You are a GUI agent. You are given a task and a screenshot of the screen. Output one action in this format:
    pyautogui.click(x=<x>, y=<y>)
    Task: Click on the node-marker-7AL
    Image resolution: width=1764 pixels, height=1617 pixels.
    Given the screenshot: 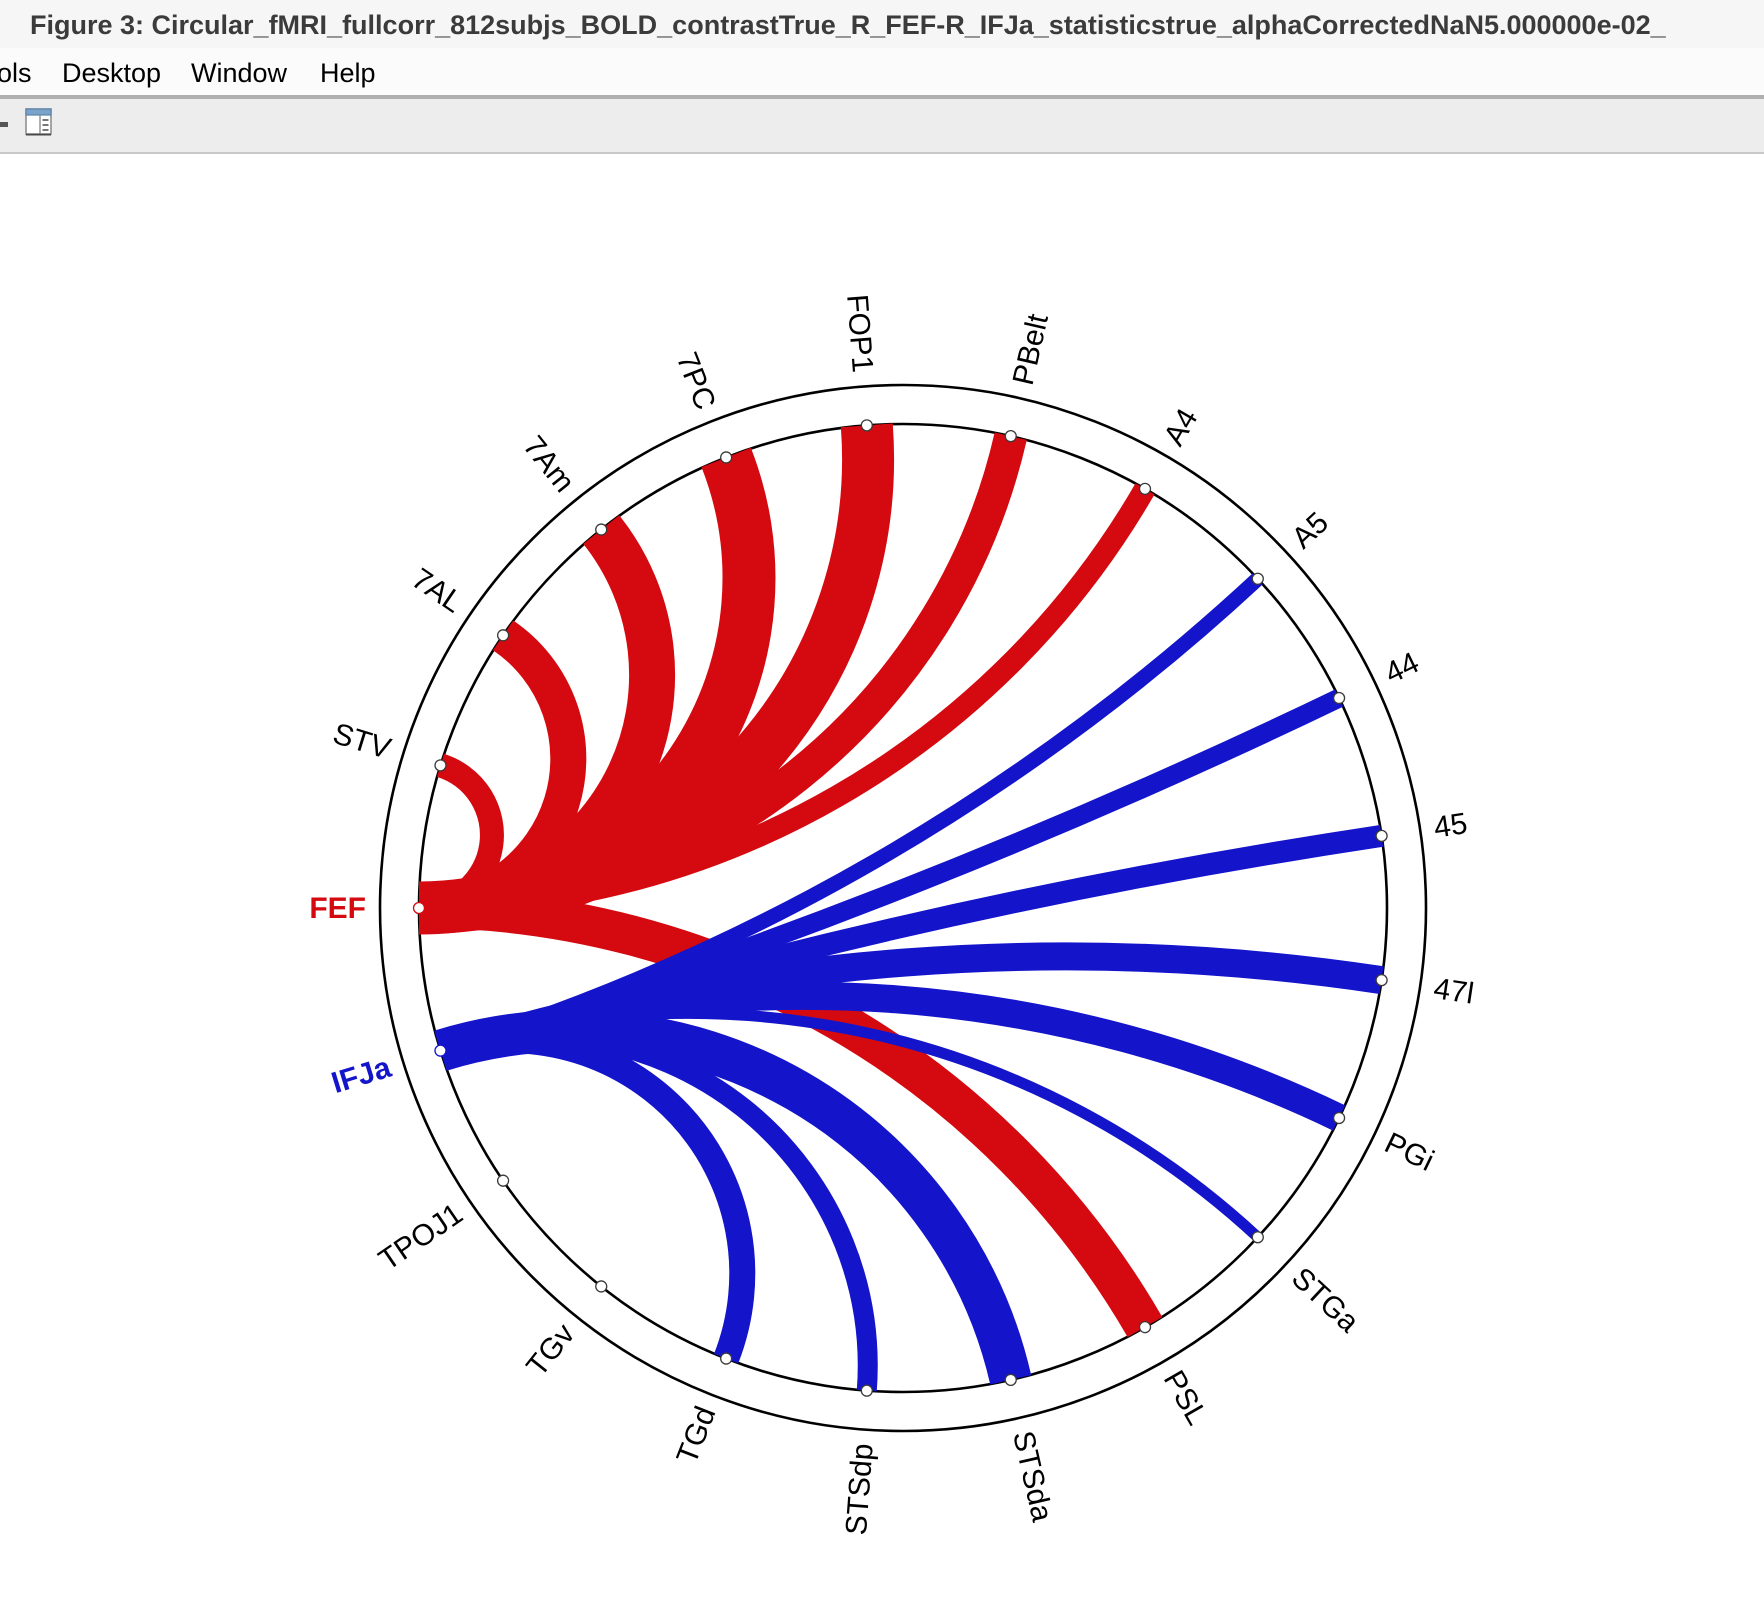 What is the action you would take?
    pyautogui.click(x=503, y=635)
    